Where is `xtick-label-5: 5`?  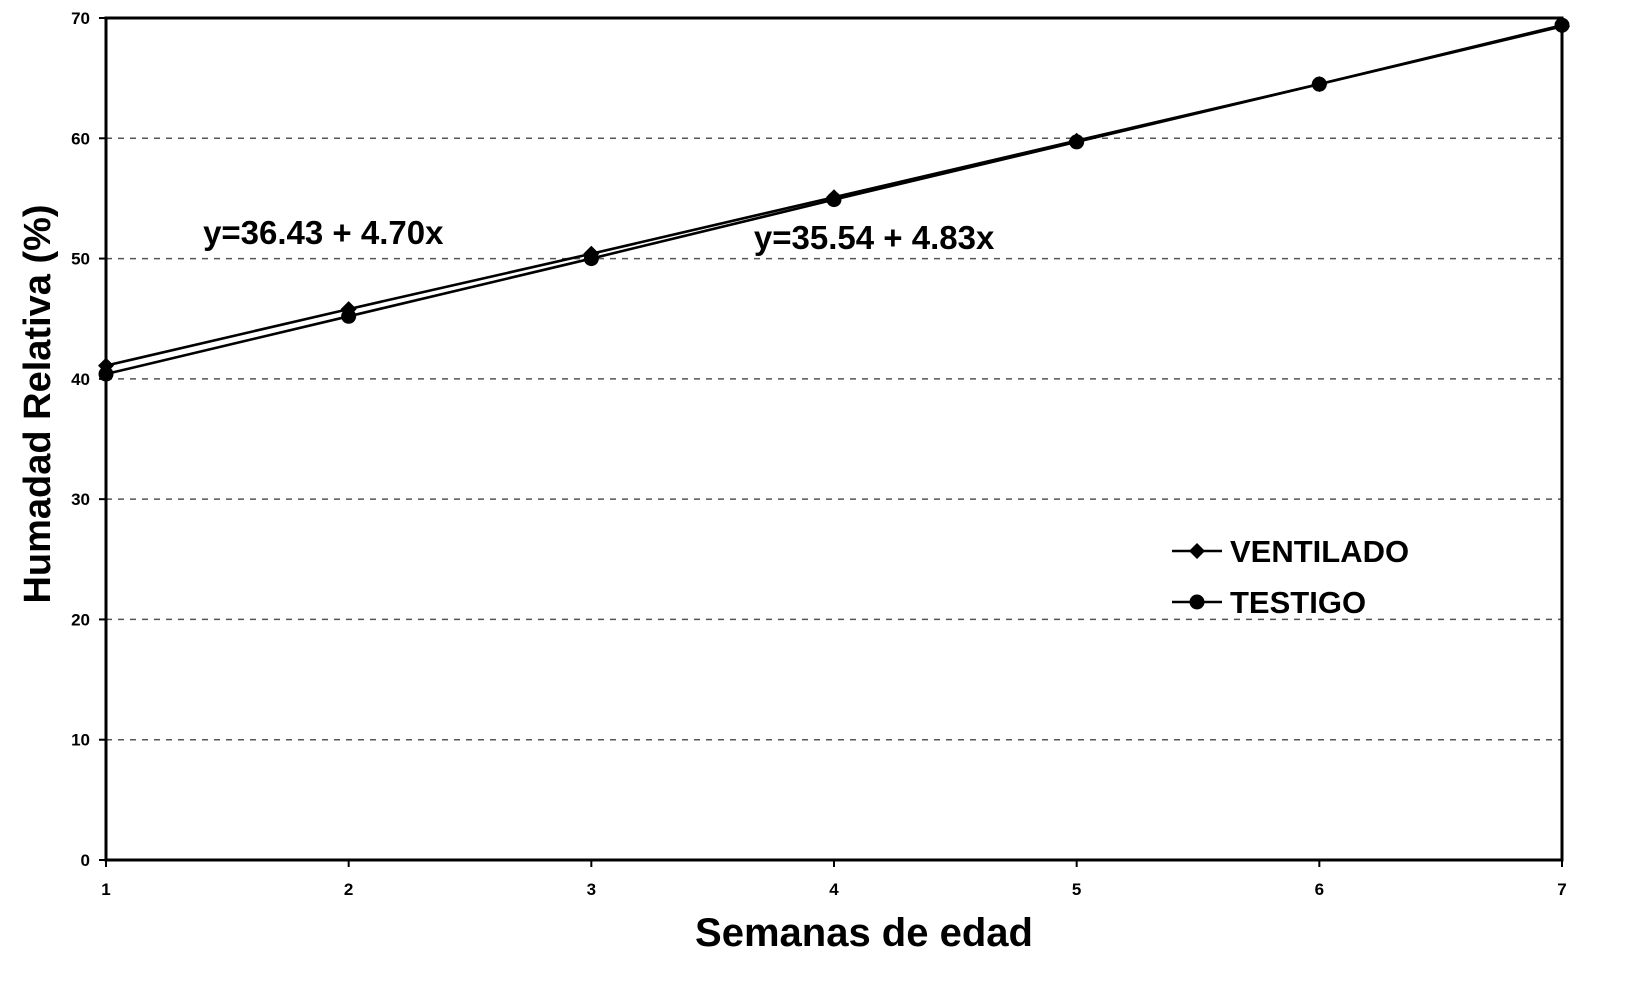
xtick-label-5: 5 is located at coordinates (1076, 889).